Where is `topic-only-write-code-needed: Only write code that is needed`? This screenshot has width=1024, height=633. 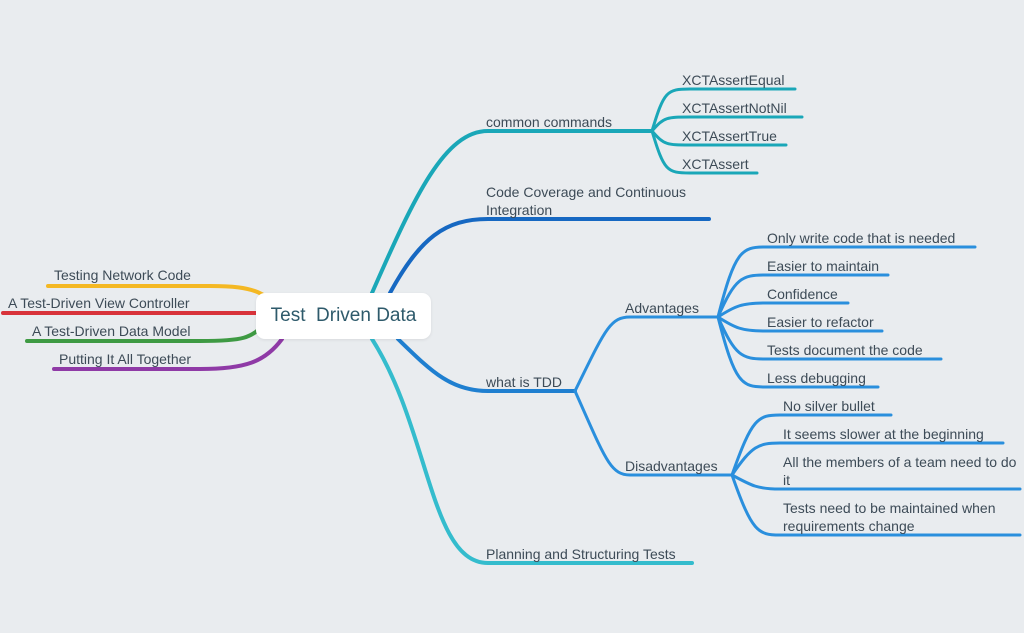 topic-only-write-code-needed: Only write code that is needed is located at coordinates (861, 238).